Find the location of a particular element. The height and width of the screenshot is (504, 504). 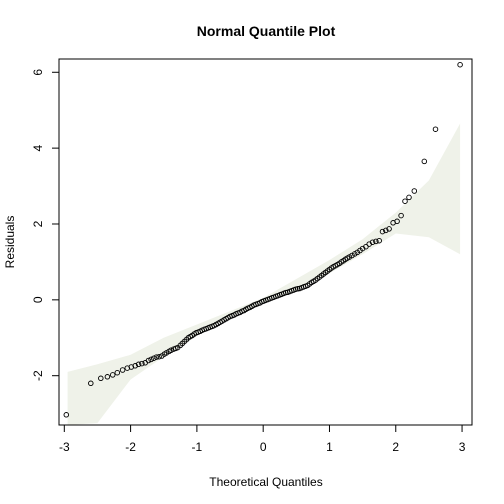

y-tick-label: 6 is located at coordinates (38, 72).